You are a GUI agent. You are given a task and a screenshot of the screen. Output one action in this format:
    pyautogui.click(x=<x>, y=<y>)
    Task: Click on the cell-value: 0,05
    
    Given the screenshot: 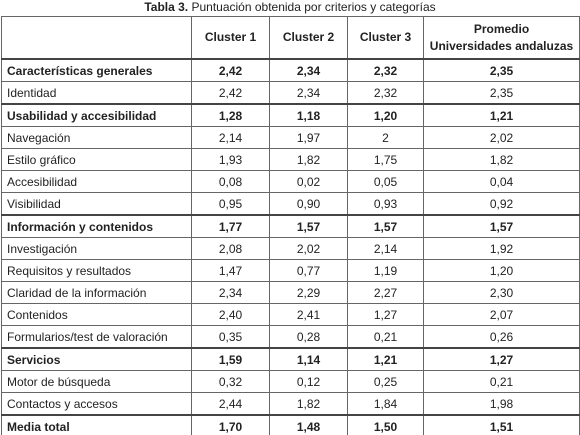 What is the action you would take?
    pyautogui.click(x=385, y=181)
    